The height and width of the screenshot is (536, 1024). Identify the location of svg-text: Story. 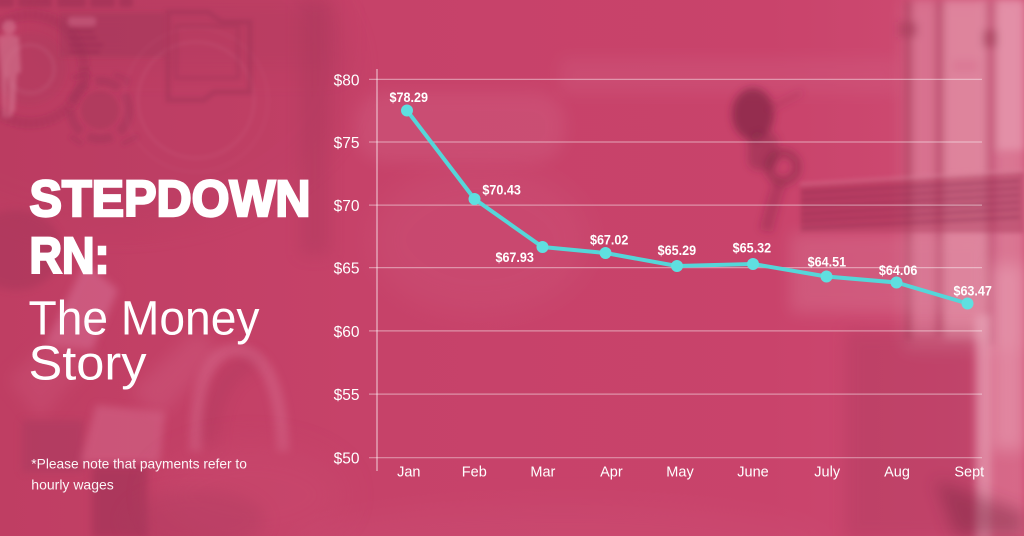
(88, 364).